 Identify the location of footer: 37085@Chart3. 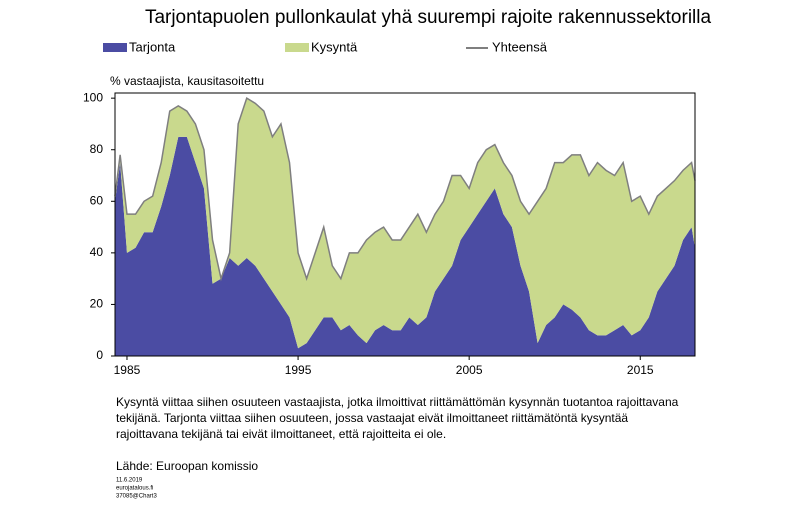
(136, 497).